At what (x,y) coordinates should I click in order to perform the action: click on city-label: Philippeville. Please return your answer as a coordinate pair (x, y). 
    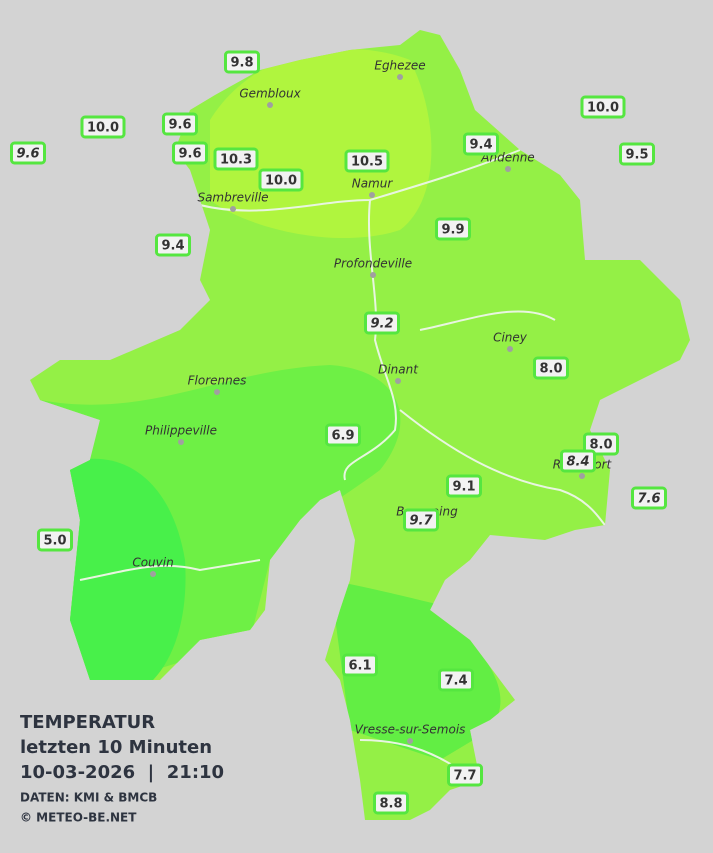
    Looking at the image, I should click on (181, 431).